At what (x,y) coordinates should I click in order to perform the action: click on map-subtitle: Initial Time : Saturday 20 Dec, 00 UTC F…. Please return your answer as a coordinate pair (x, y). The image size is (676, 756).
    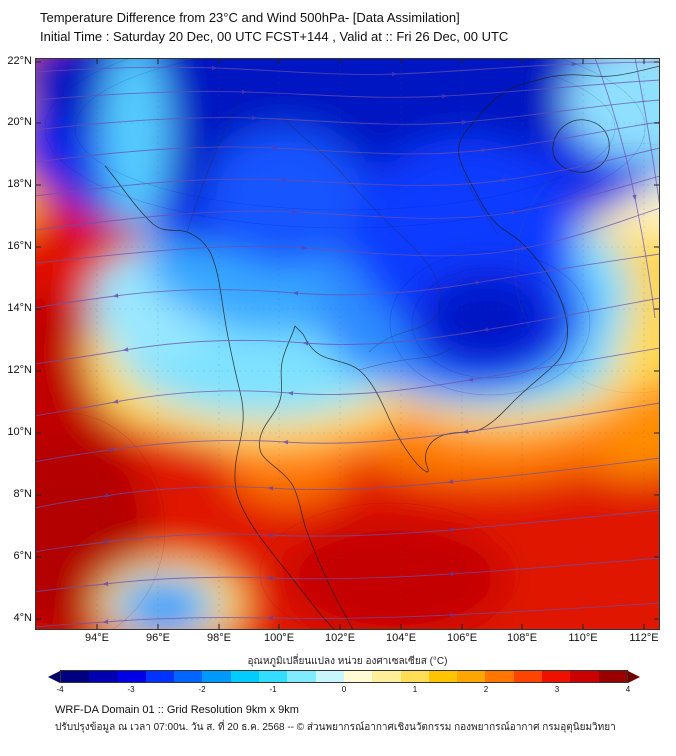
    Looking at the image, I should click on (274, 36).